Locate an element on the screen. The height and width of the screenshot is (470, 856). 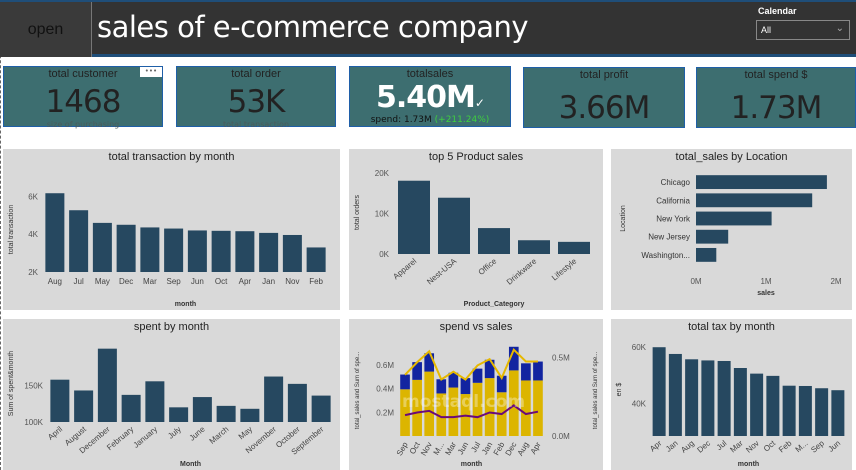
y-tick-label: 2K is located at coordinates (33, 272).